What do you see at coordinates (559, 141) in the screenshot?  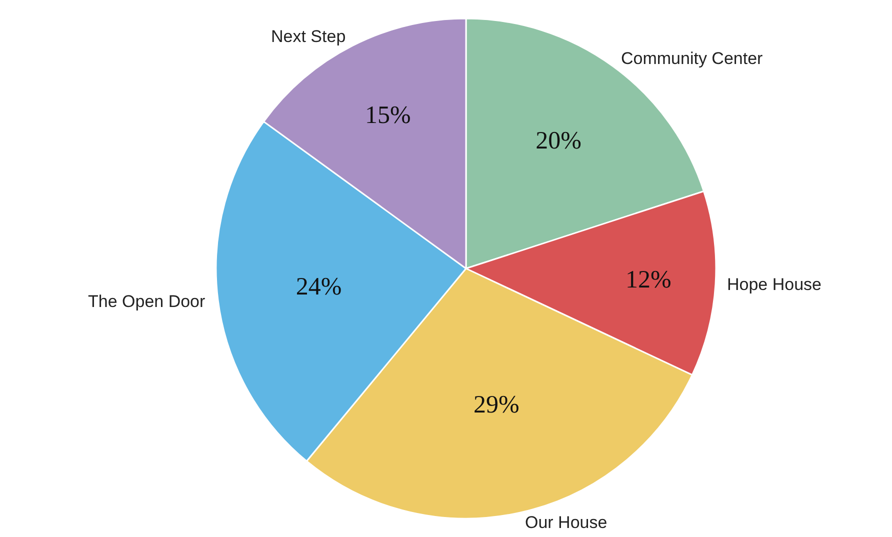 I see `data-label: 20%` at bounding box center [559, 141].